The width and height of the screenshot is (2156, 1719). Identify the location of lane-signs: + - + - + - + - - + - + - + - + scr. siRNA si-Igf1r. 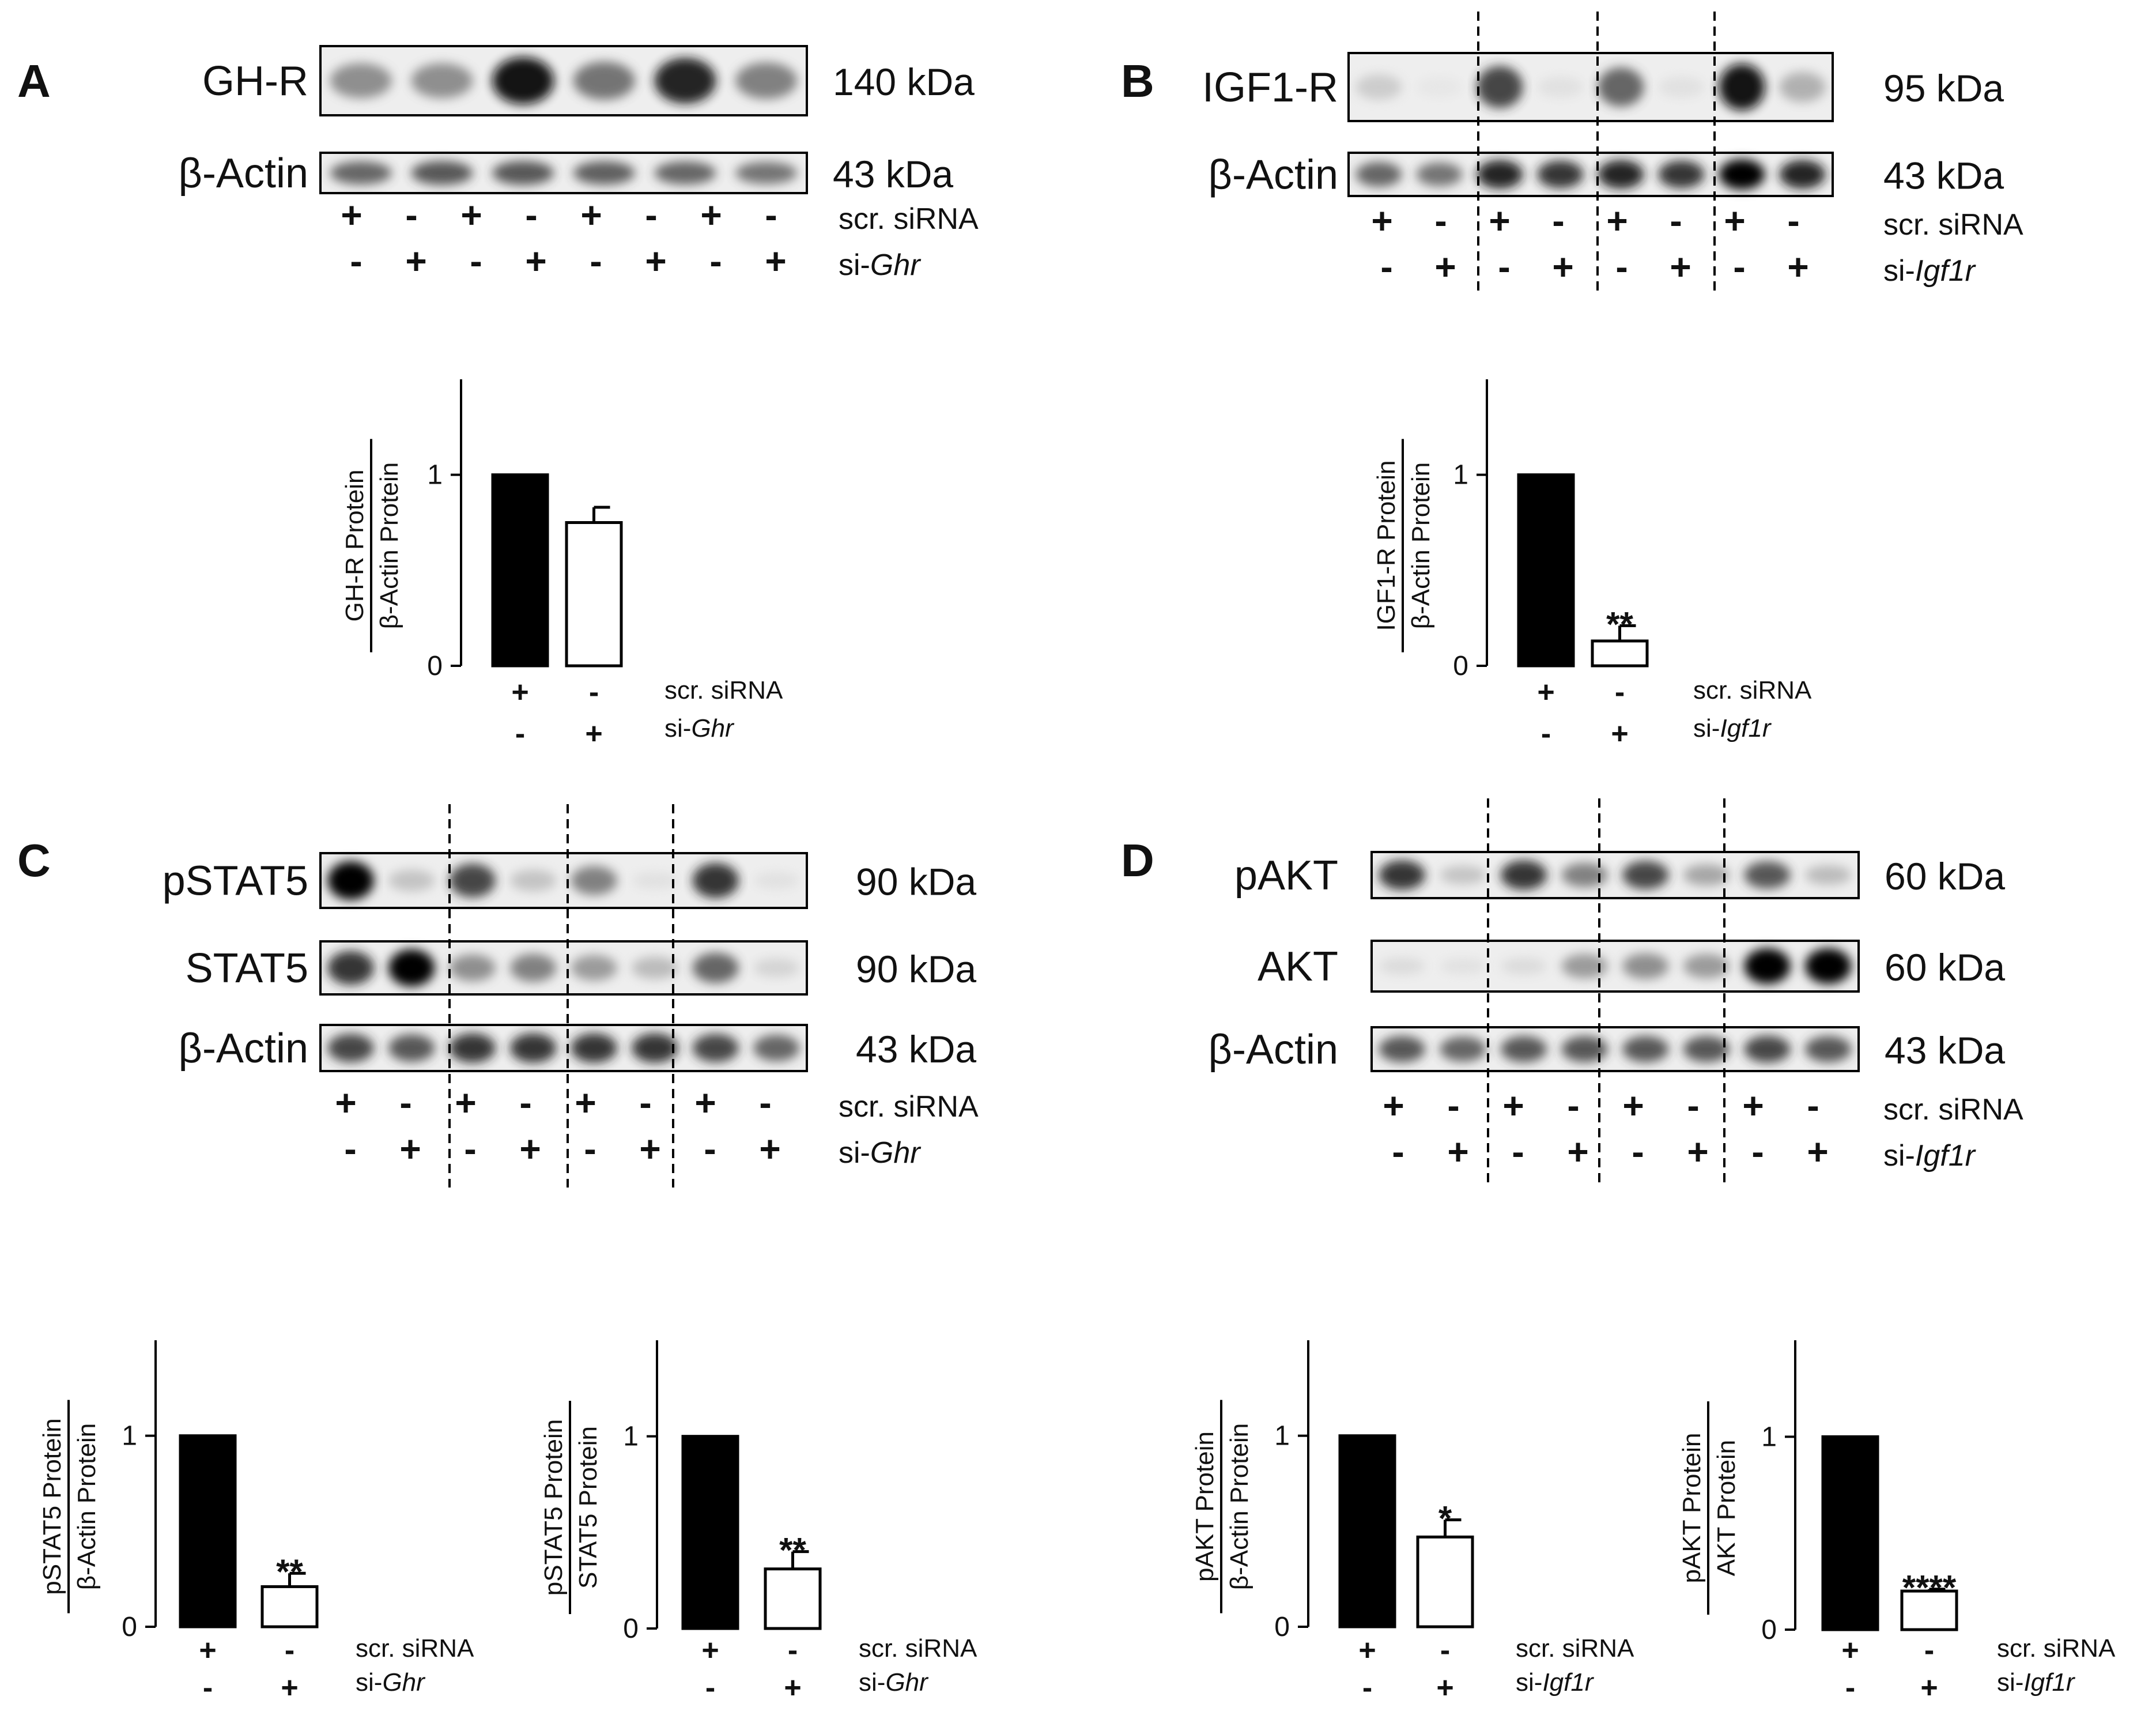
(1703, 1129).